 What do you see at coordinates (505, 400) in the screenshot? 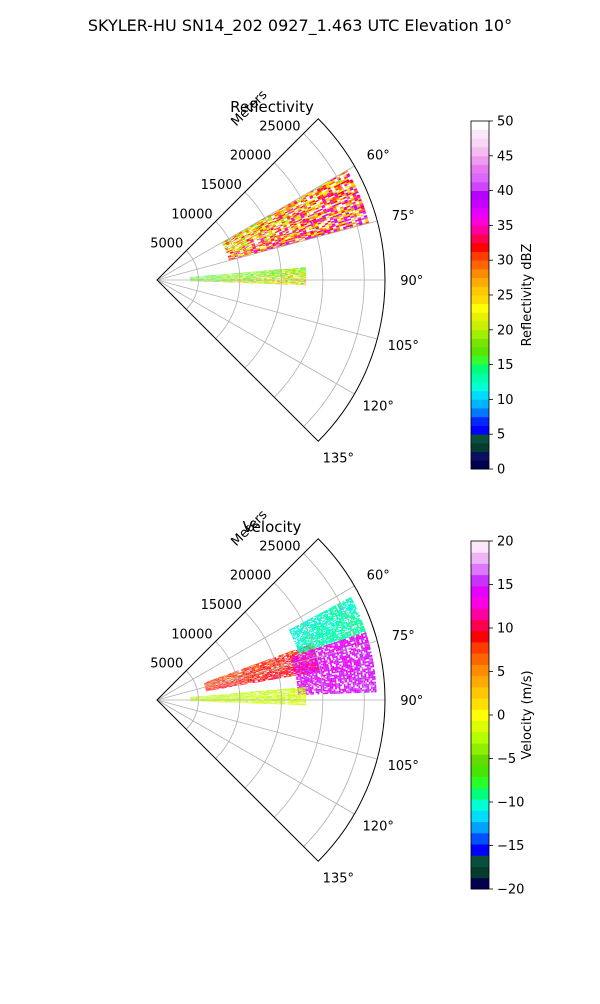
I see `colorbar-tick-label: 10` at bounding box center [505, 400].